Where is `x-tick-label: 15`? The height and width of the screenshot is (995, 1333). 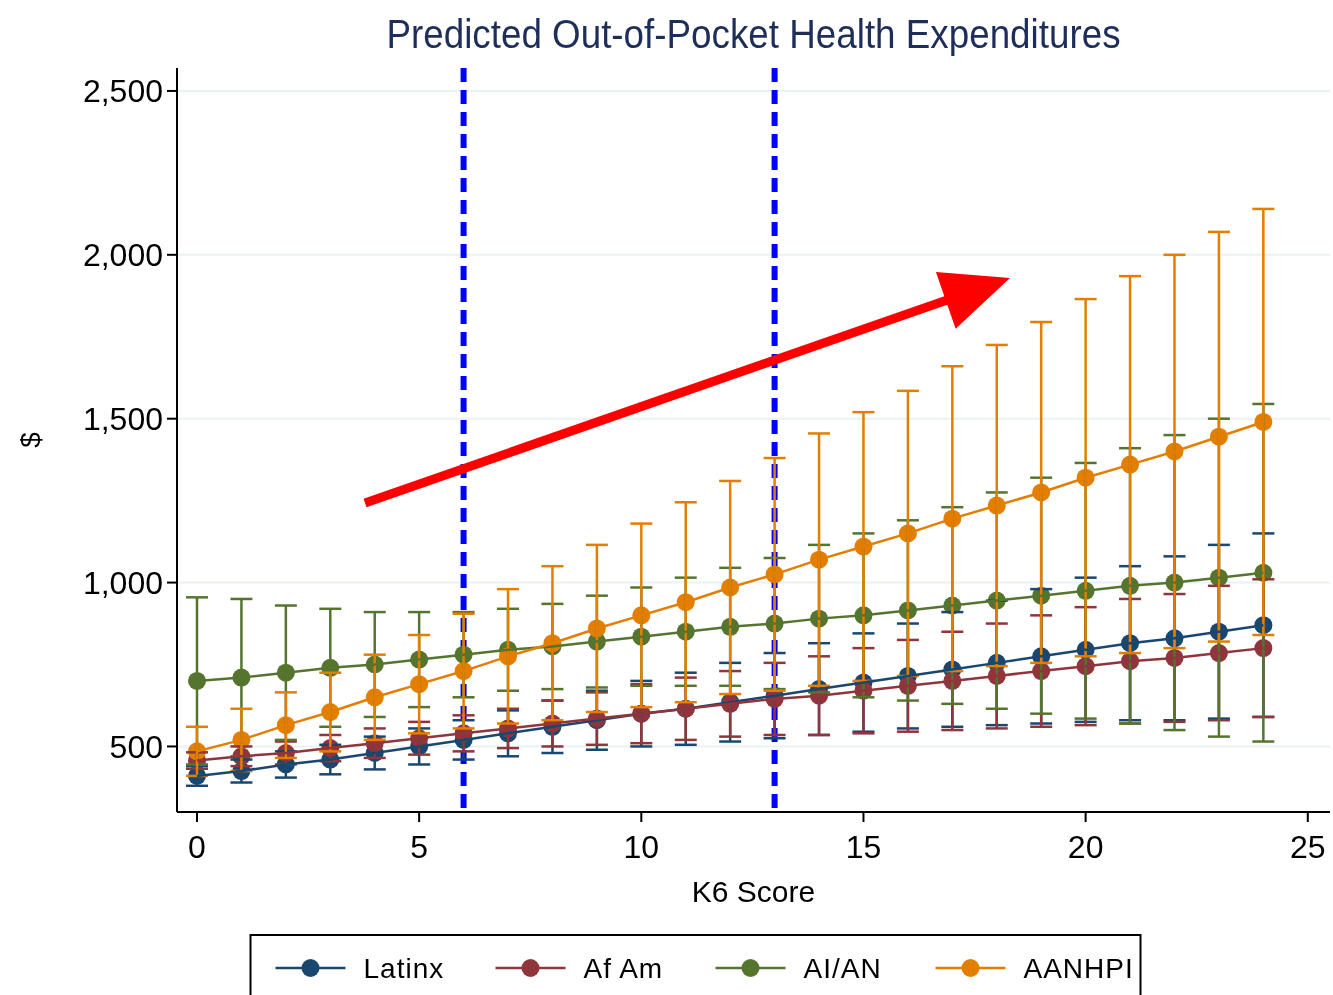 x-tick-label: 15 is located at coordinates (863, 847).